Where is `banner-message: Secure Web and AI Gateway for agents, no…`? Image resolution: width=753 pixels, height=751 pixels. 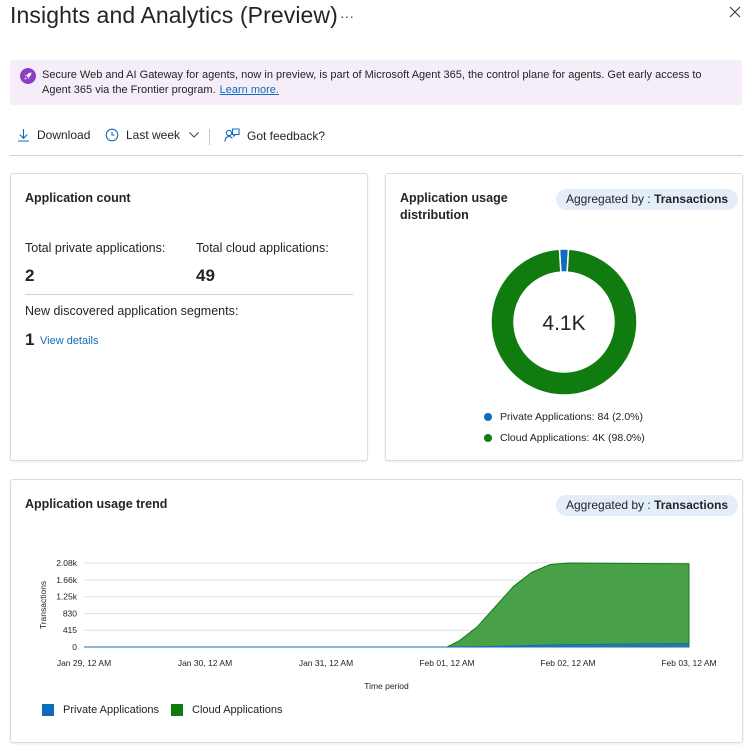 banner-message: Secure Web and AI Gateway for agents, no… is located at coordinates (387, 83).